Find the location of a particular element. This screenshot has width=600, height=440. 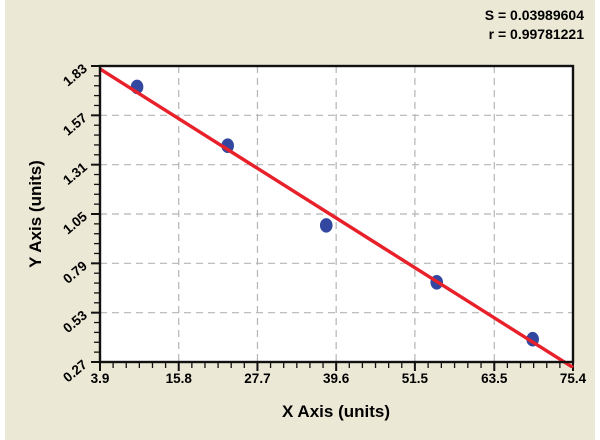

y-tick-label: 1.83 is located at coordinates (75, 74).